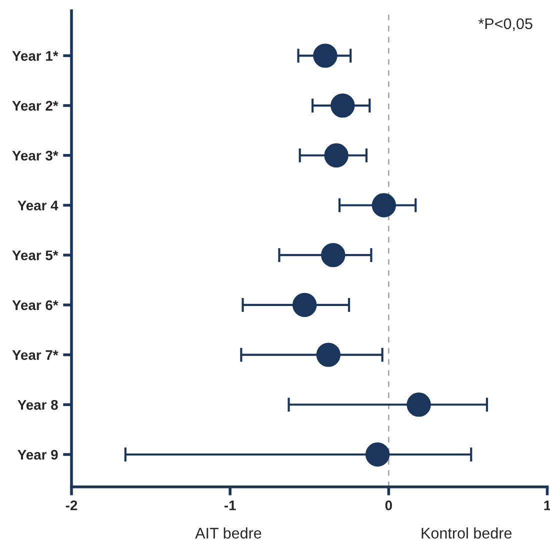  I want to click on y-tick-label: Year 1*, so click(35, 56).